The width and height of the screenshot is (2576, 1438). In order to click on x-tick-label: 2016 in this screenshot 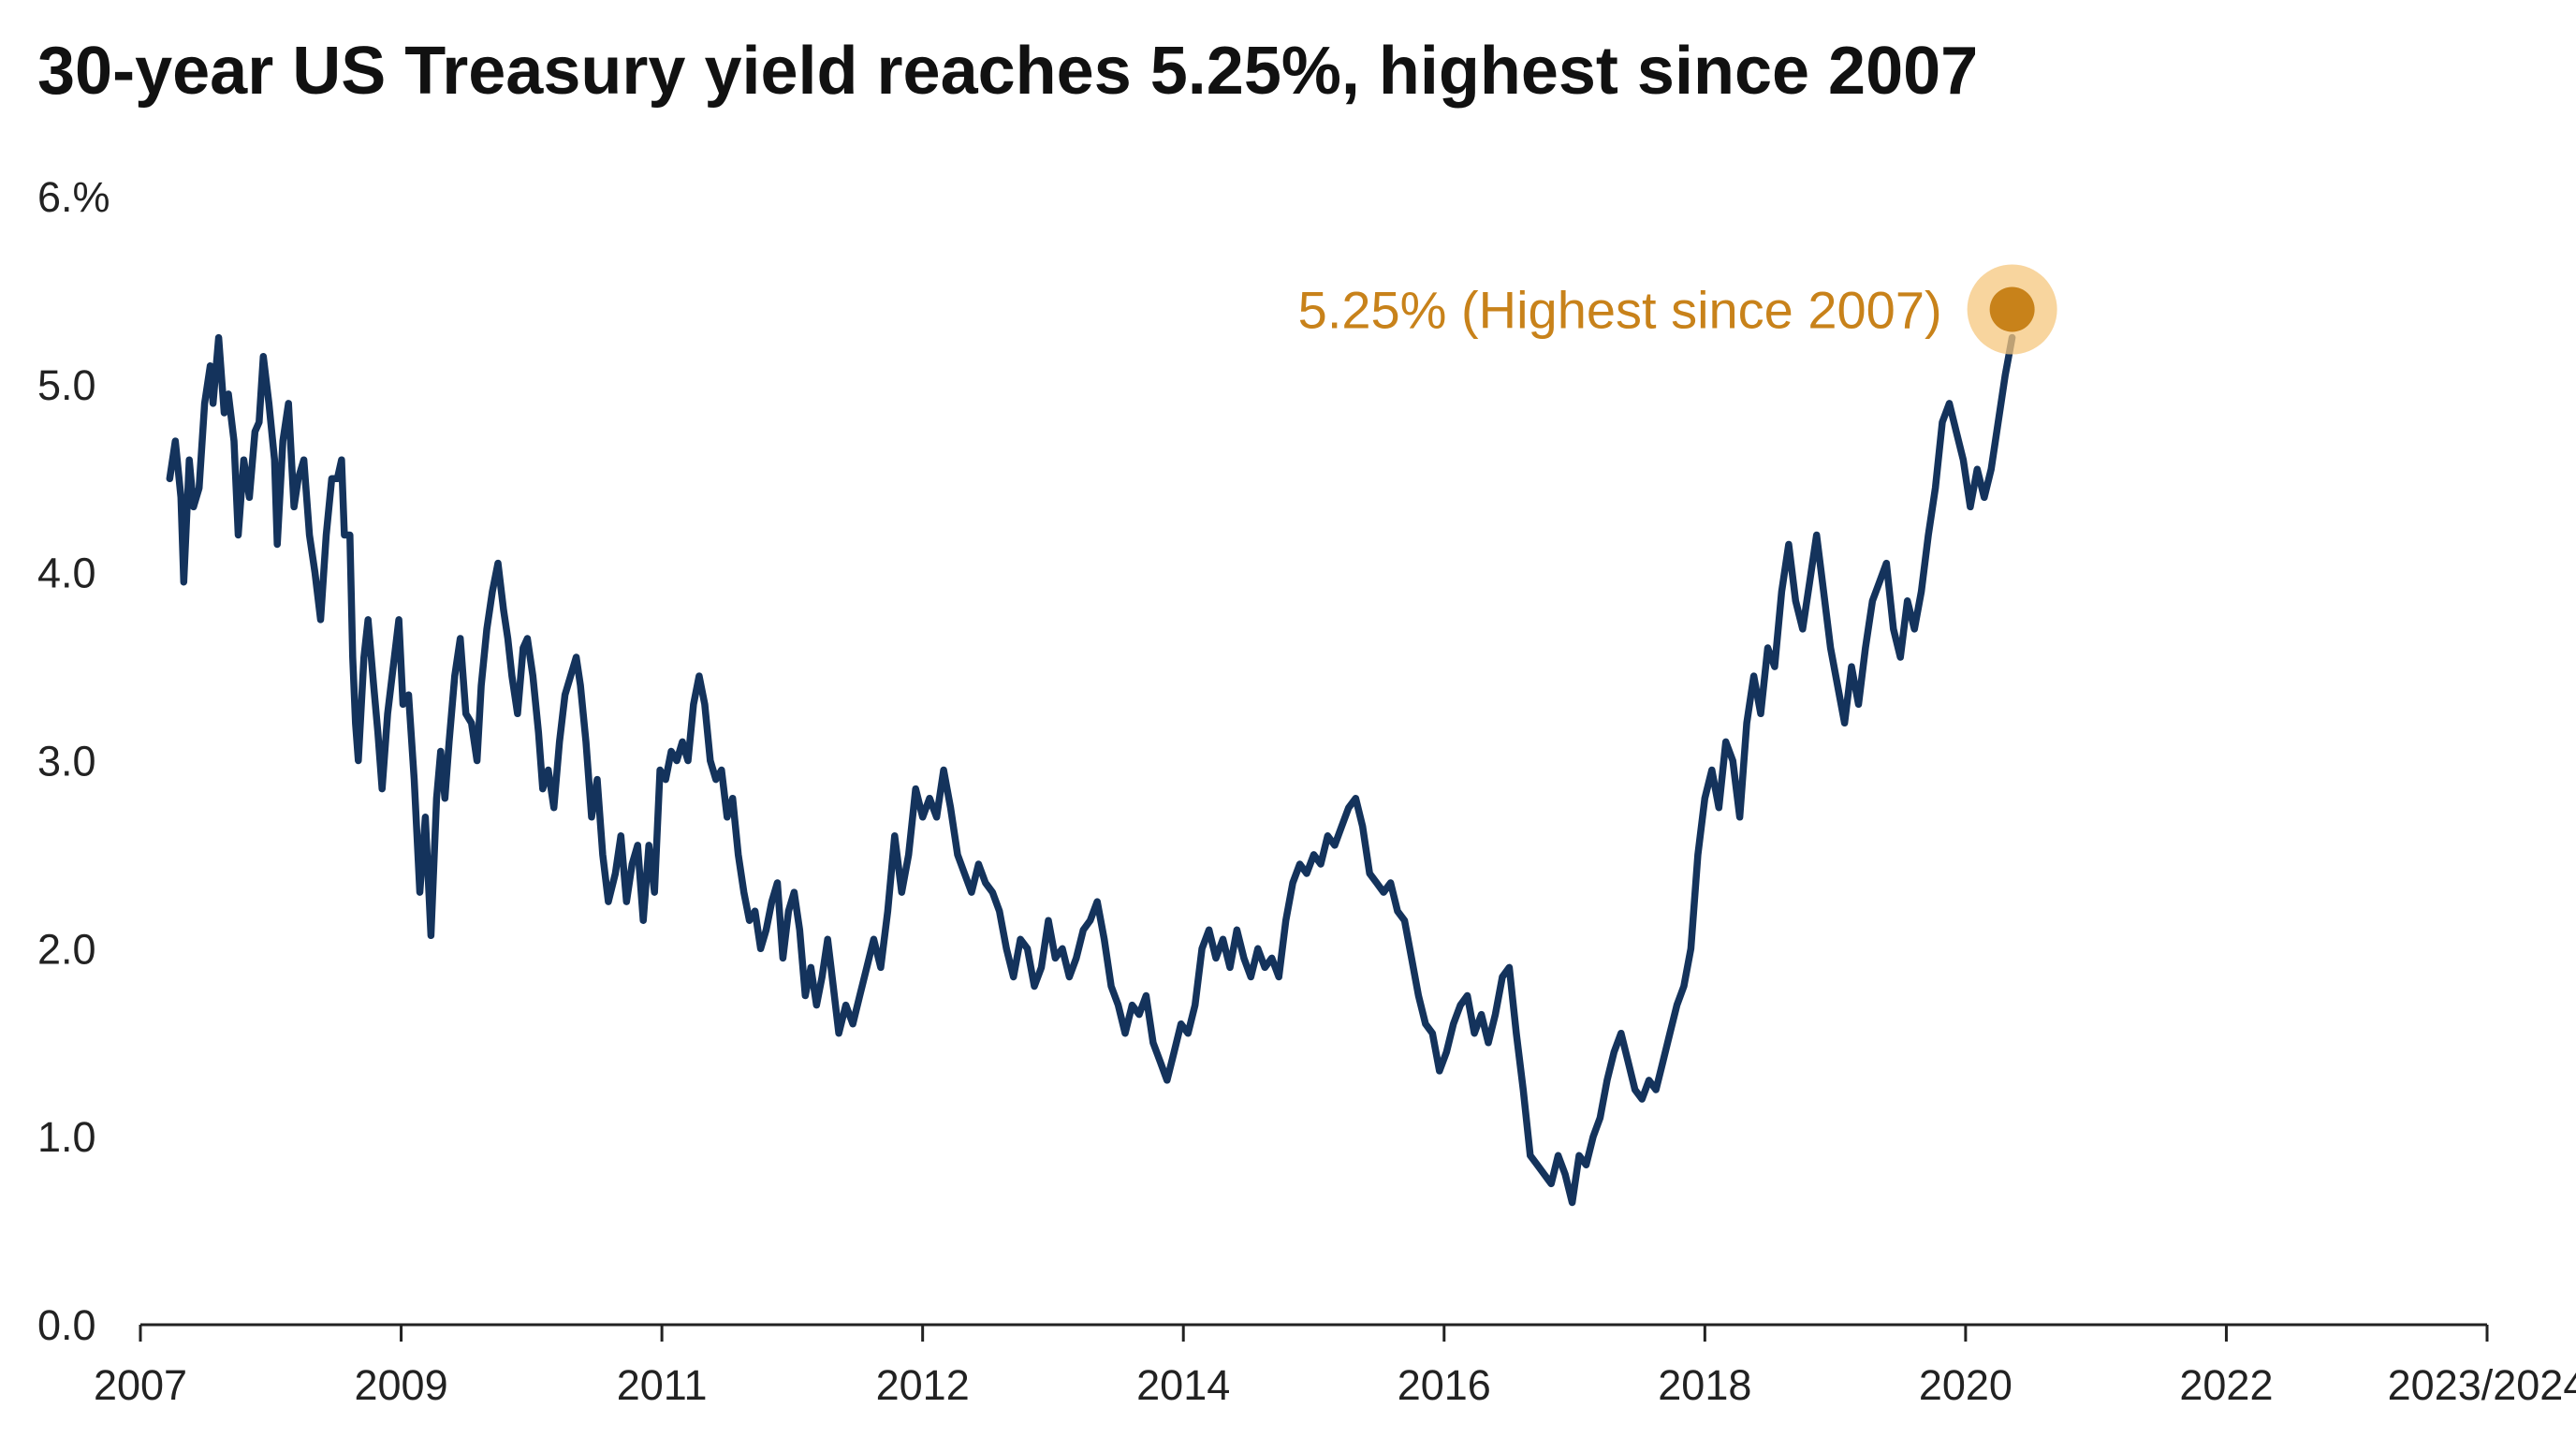, I will do `click(1444, 1385)`.